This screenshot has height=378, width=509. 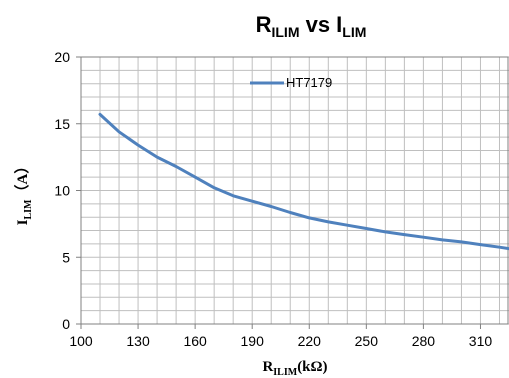 I want to click on x-axis-label: RILIM(kΩ), so click(x=294, y=368).